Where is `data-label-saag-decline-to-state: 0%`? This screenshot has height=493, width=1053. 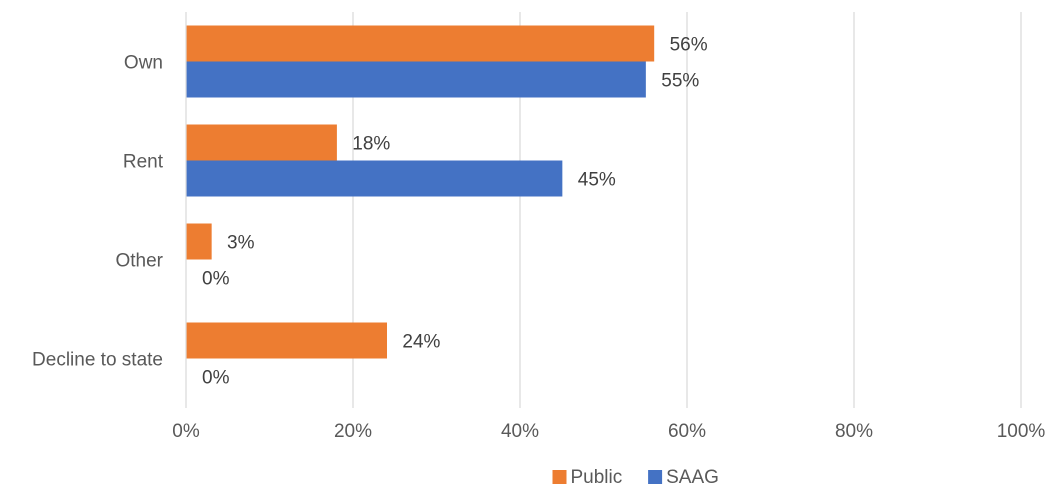
data-label-saag-decline-to-state: 0% is located at coordinates (216, 378).